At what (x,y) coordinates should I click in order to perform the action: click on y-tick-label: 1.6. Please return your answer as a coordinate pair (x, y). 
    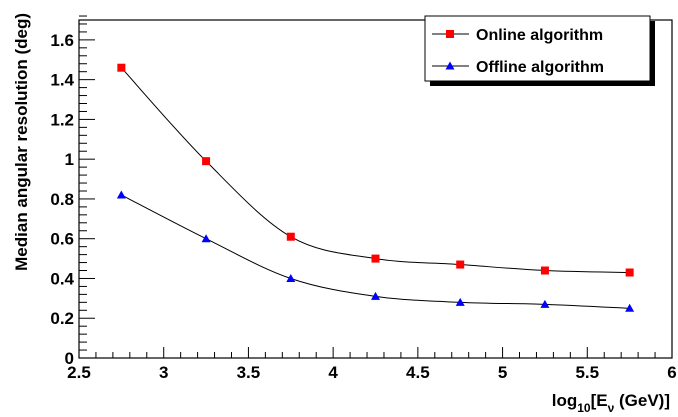
    Looking at the image, I should click on (62, 40).